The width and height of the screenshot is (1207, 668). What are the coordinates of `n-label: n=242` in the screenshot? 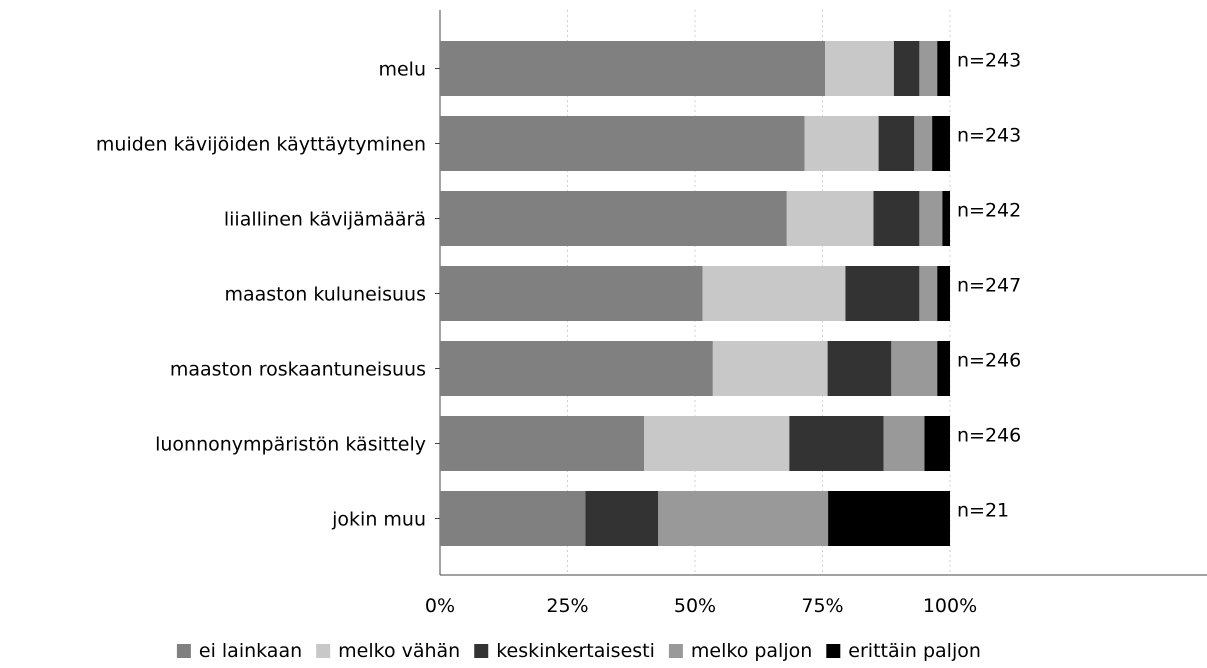 It's located at (989, 211).